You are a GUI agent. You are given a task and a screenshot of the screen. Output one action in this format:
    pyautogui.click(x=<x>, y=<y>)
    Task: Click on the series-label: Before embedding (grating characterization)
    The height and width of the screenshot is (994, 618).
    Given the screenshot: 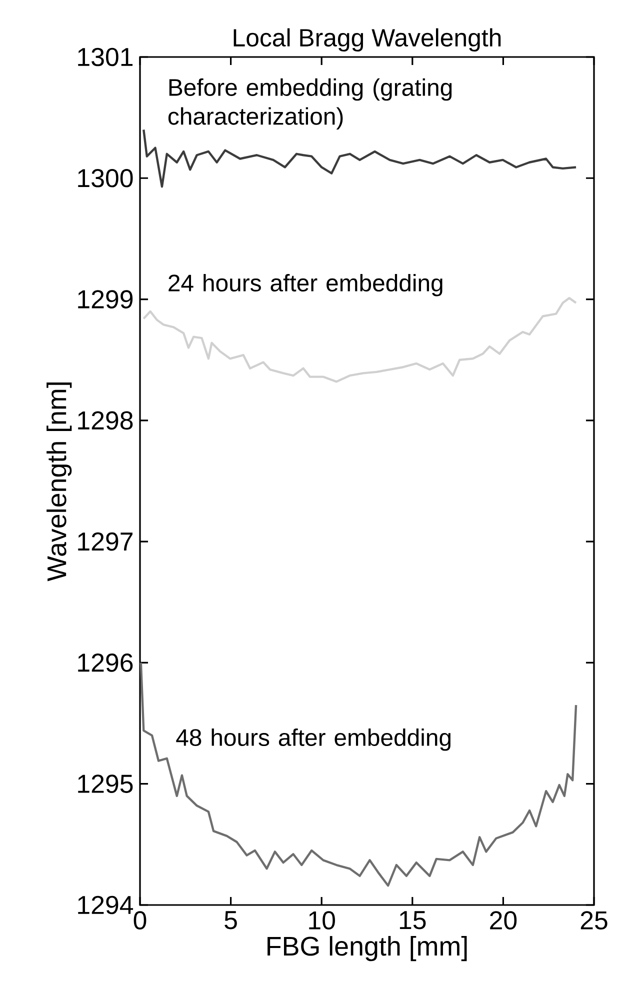 What is the action you would take?
    pyautogui.click(x=310, y=104)
    